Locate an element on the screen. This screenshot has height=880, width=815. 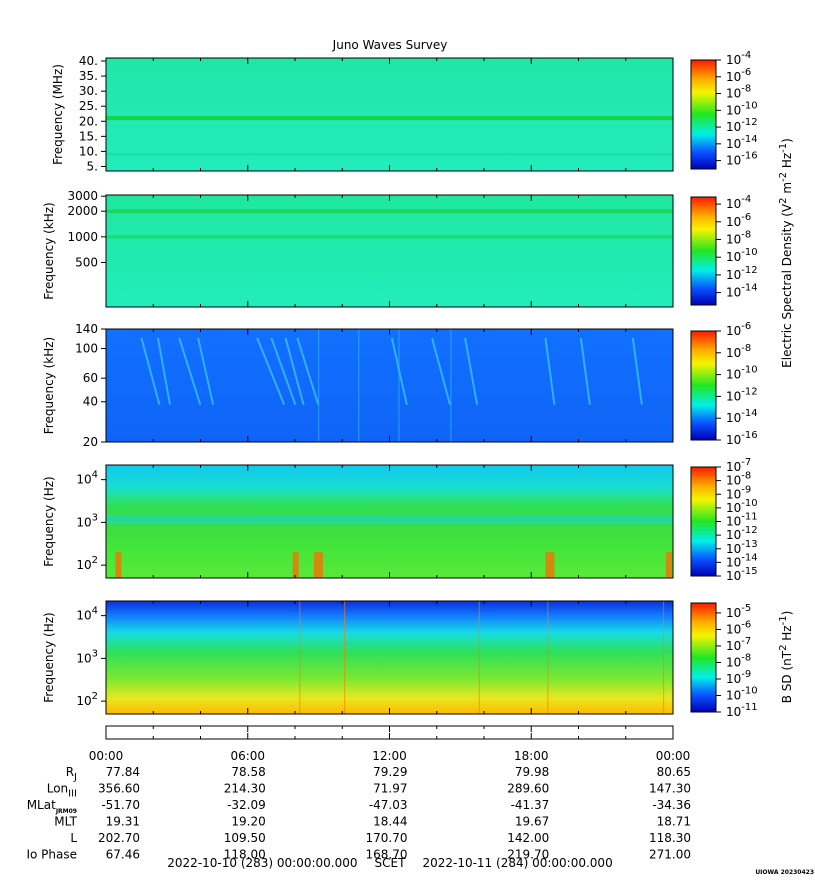
y-tick-label: 20. is located at coordinates (88, 121).